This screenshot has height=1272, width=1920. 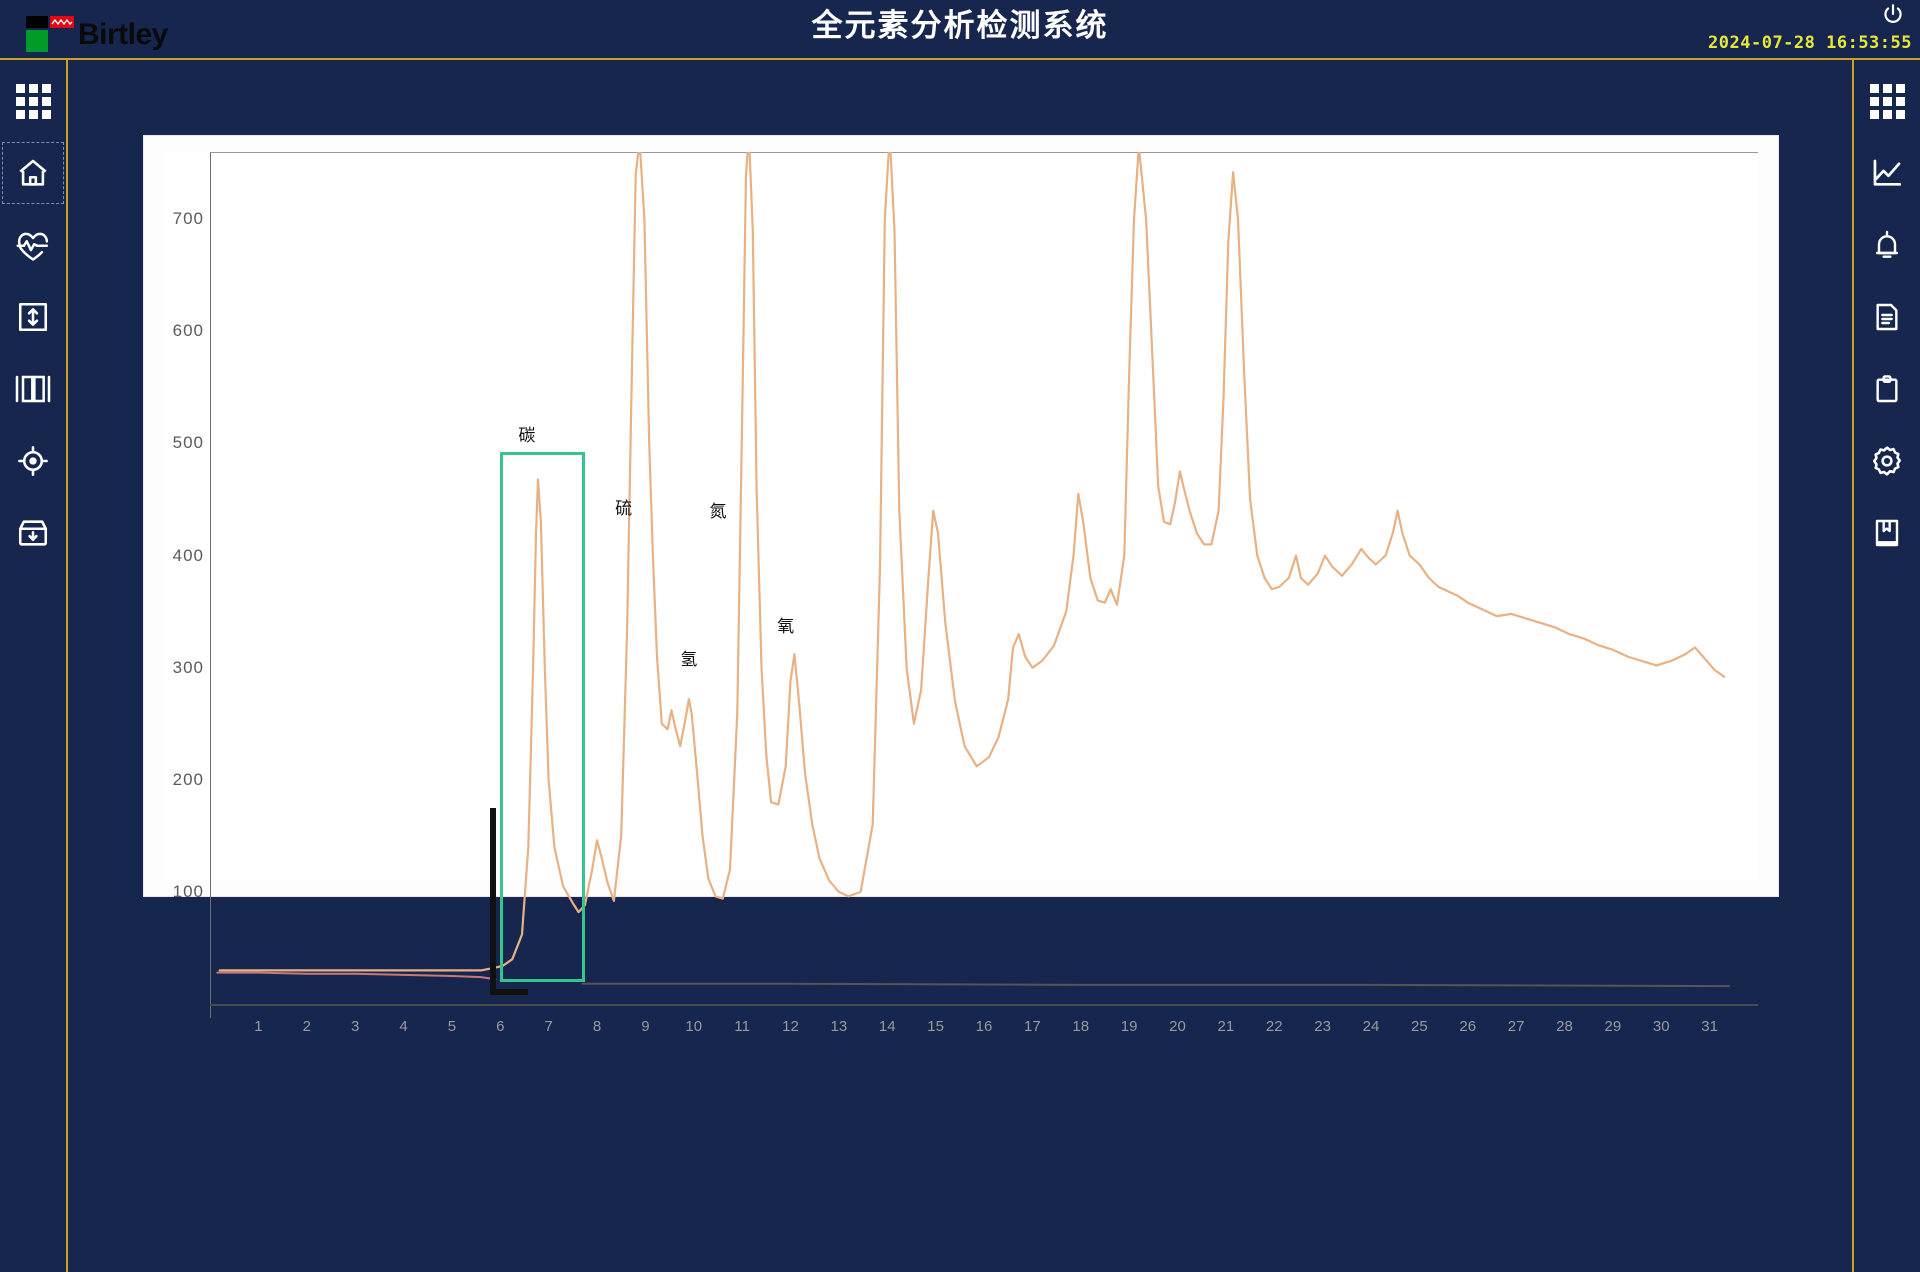 What do you see at coordinates (1129, 1026) in the screenshot?
I see `x-axis-tick: 19` at bounding box center [1129, 1026].